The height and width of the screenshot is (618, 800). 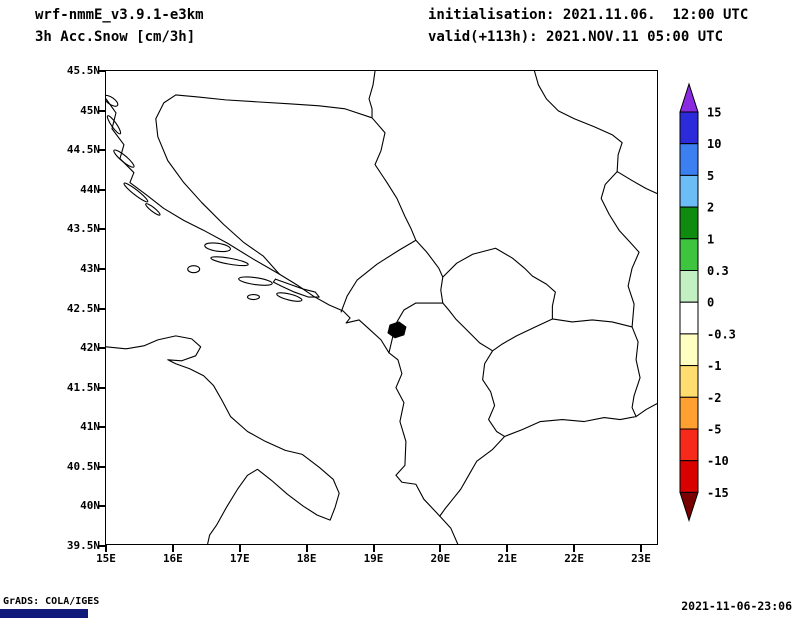 What do you see at coordinates (574, 558) in the screenshot?
I see `lon-tick-label: 22E` at bounding box center [574, 558].